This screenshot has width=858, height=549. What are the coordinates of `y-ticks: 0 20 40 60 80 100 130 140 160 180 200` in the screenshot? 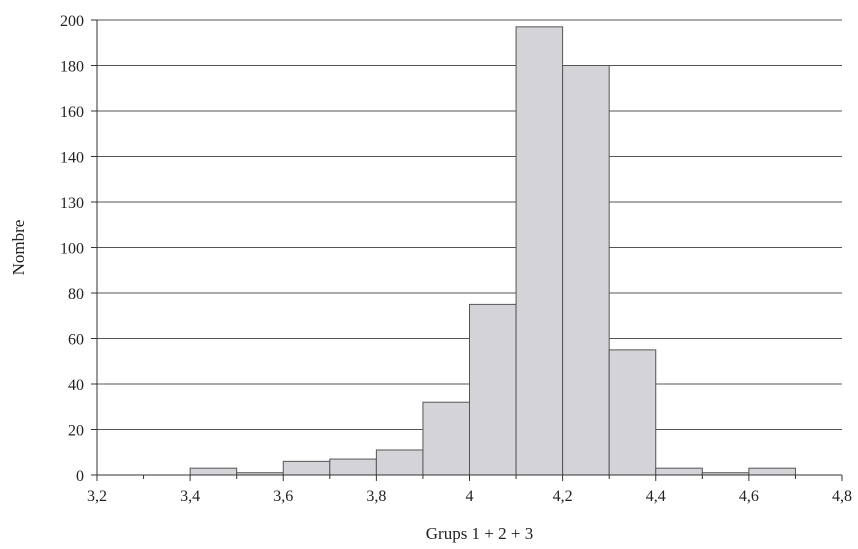 It's located at (78, 249).